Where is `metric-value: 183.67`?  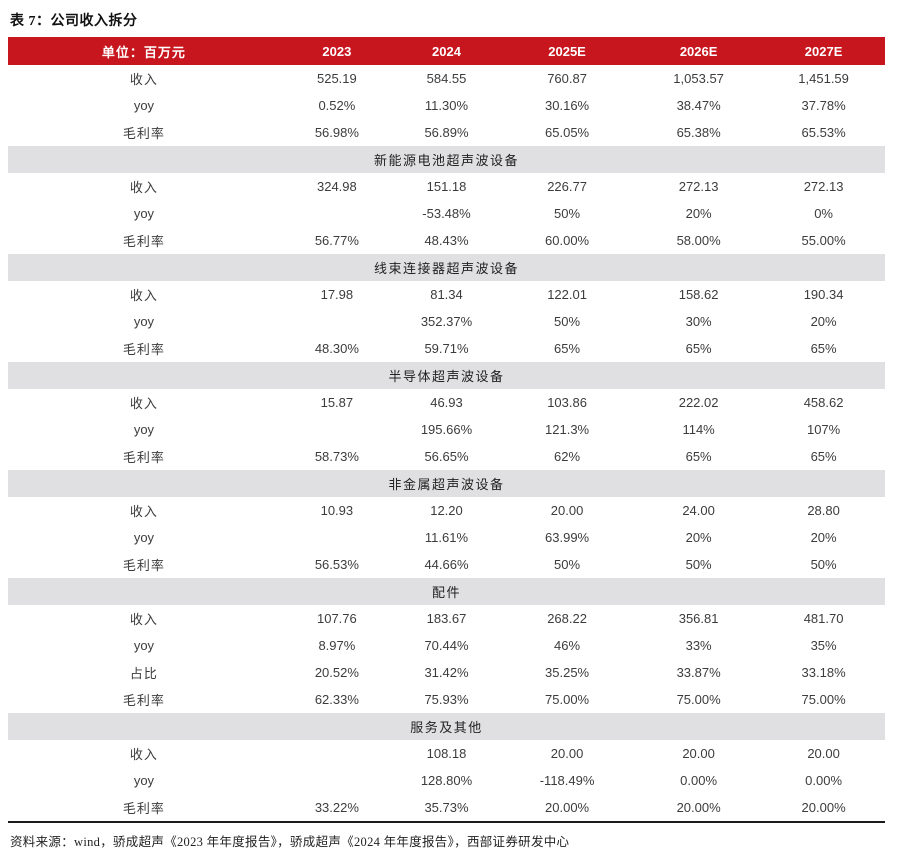 metric-value: 183.67 is located at coordinates (446, 618).